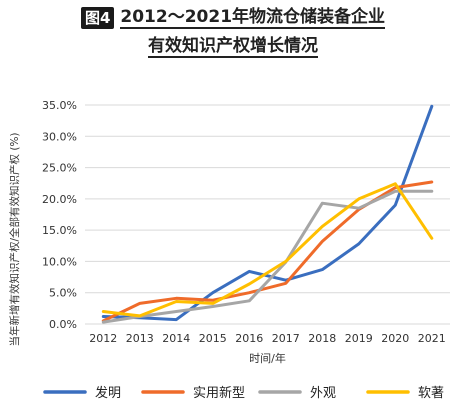  Describe the element at coordinates (249, 338) in the screenshot. I see `x-tick-label: 2016` at that location.